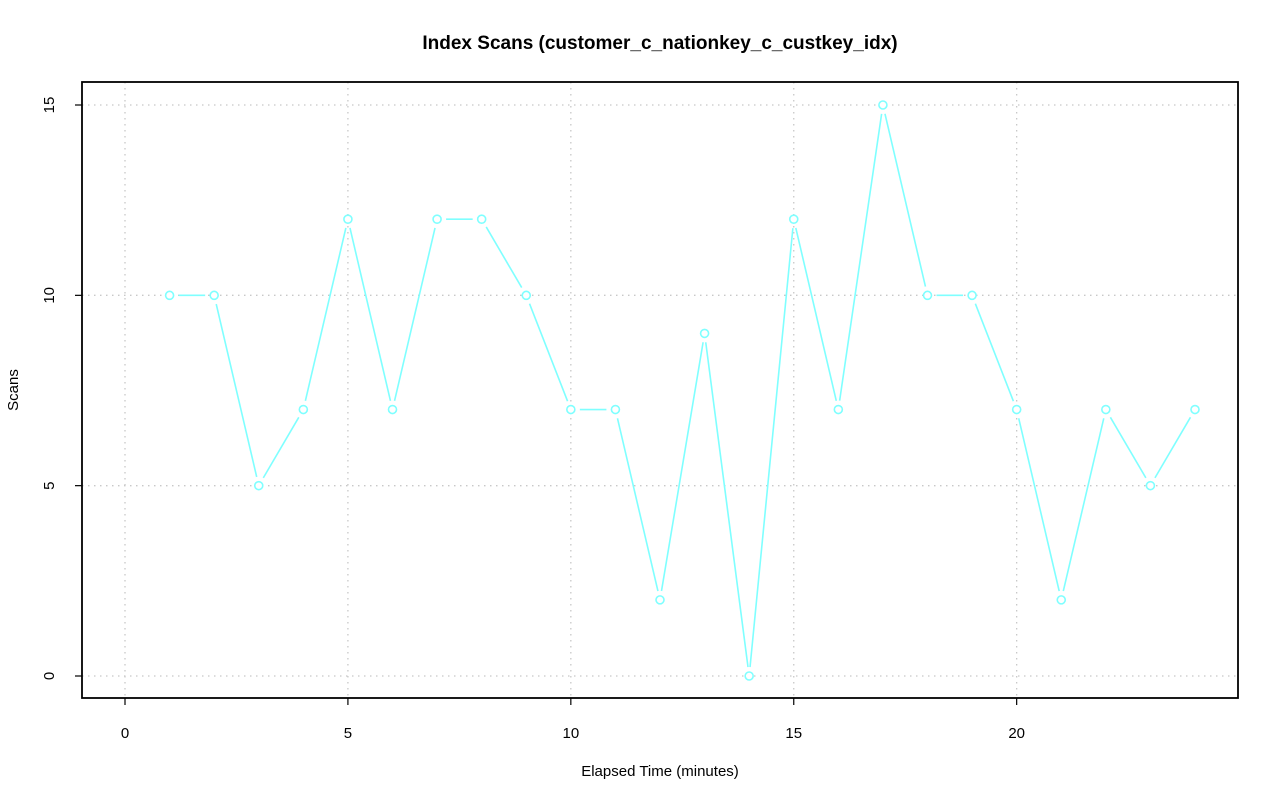 The height and width of the screenshot is (801, 1280). What do you see at coordinates (570, 733) in the screenshot?
I see `x-tick-label: 10` at bounding box center [570, 733].